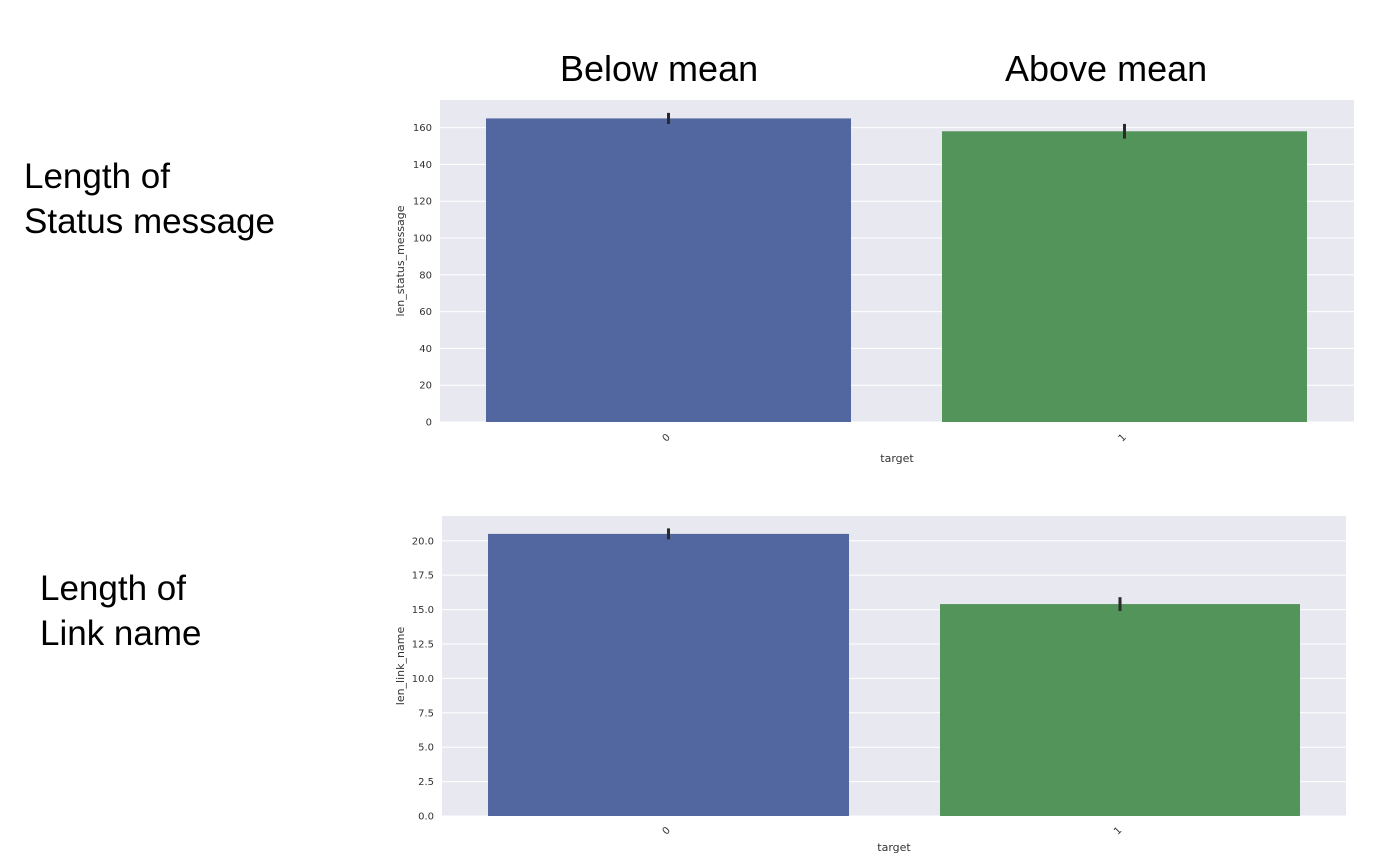  What do you see at coordinates (121, 633) in the screenshot?
I see `row-label-line: Link name` at bounding box center [121, 633].